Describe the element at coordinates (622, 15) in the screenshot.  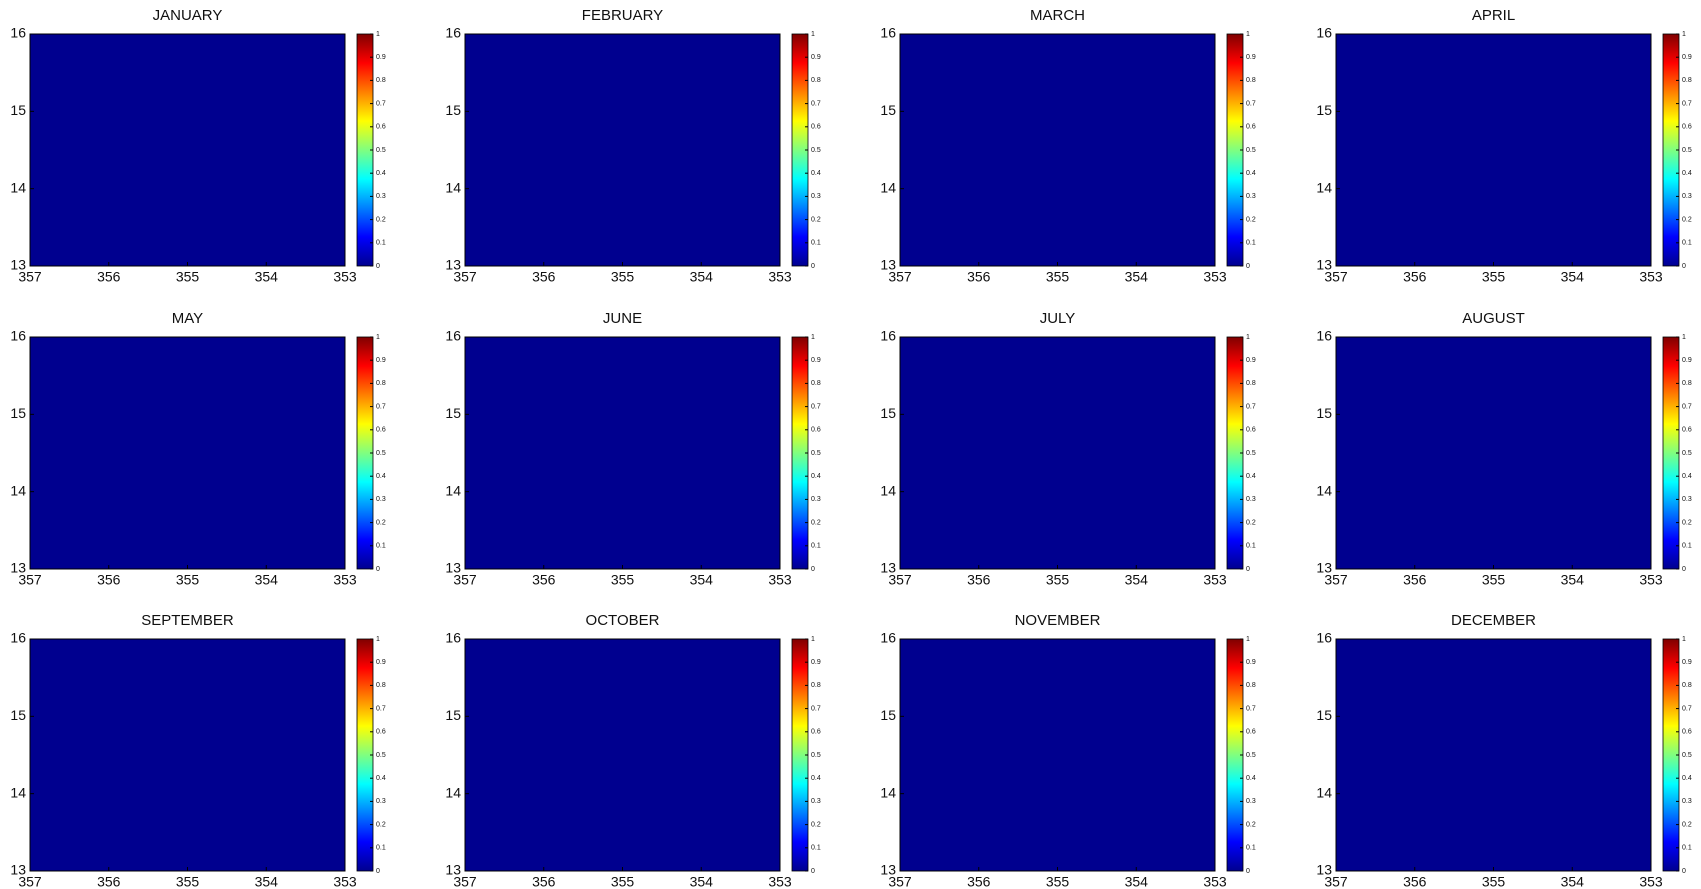
I see `panel-title: FEBRUARY` at that location.